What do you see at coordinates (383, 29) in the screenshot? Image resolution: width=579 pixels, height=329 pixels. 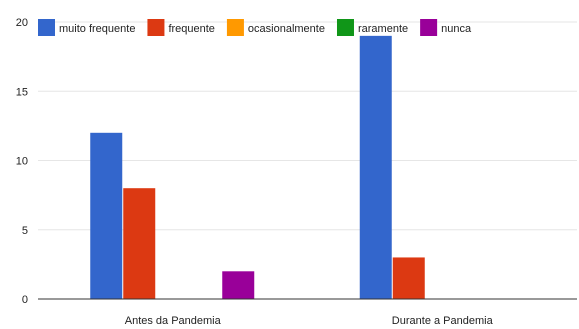 I see `legend-label: raramente` at bounding box center [383, 29].